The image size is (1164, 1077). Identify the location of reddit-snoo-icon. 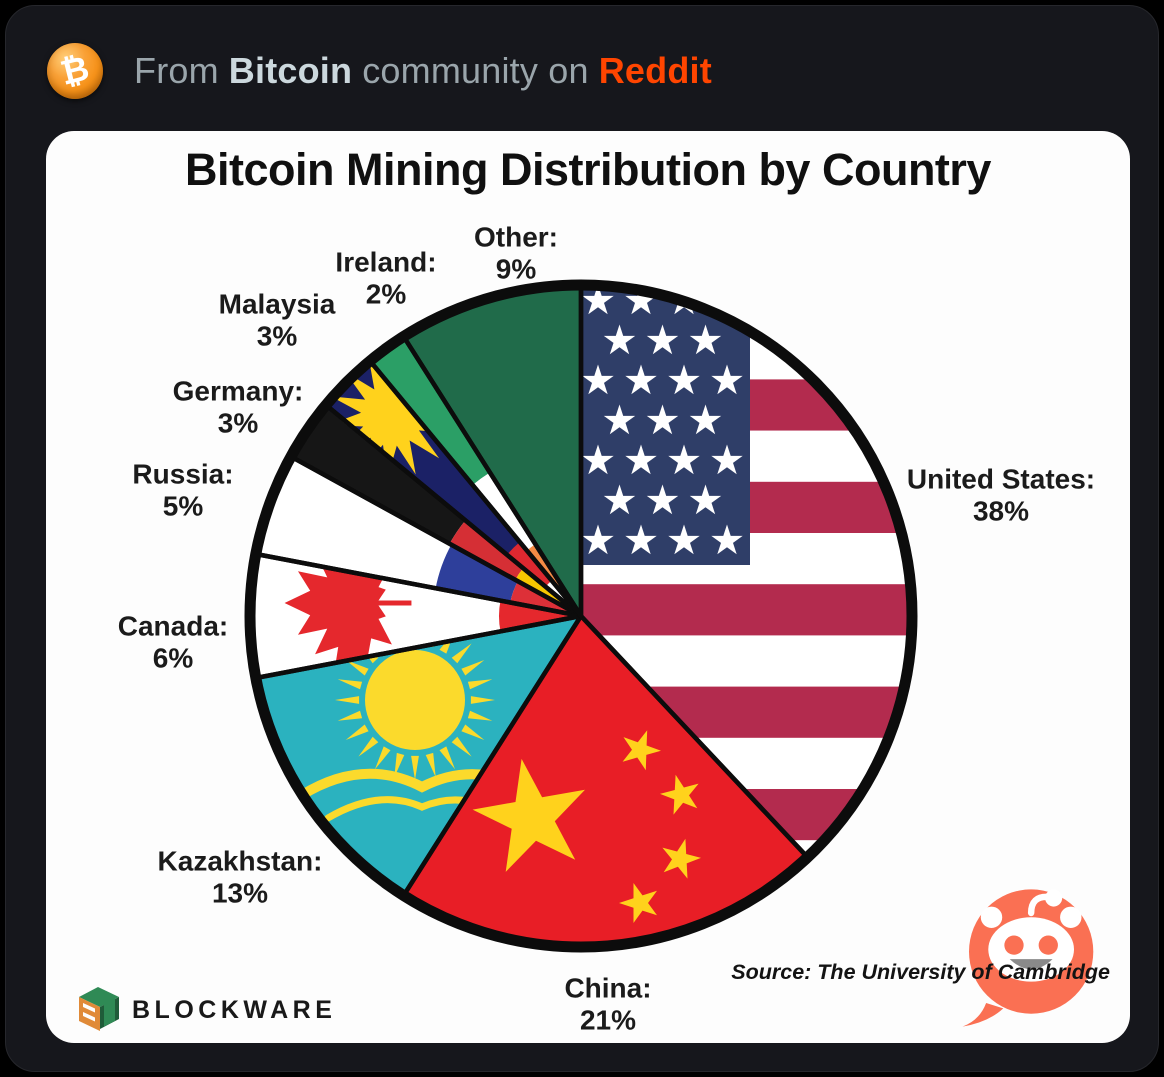
(1028, 958).